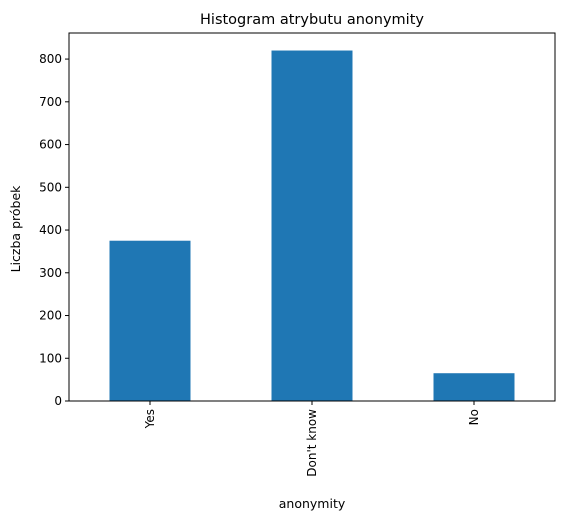  Describe the element at coordinates (50, 316) in the screenshot. I see `y-tick-label: 200` at that location.